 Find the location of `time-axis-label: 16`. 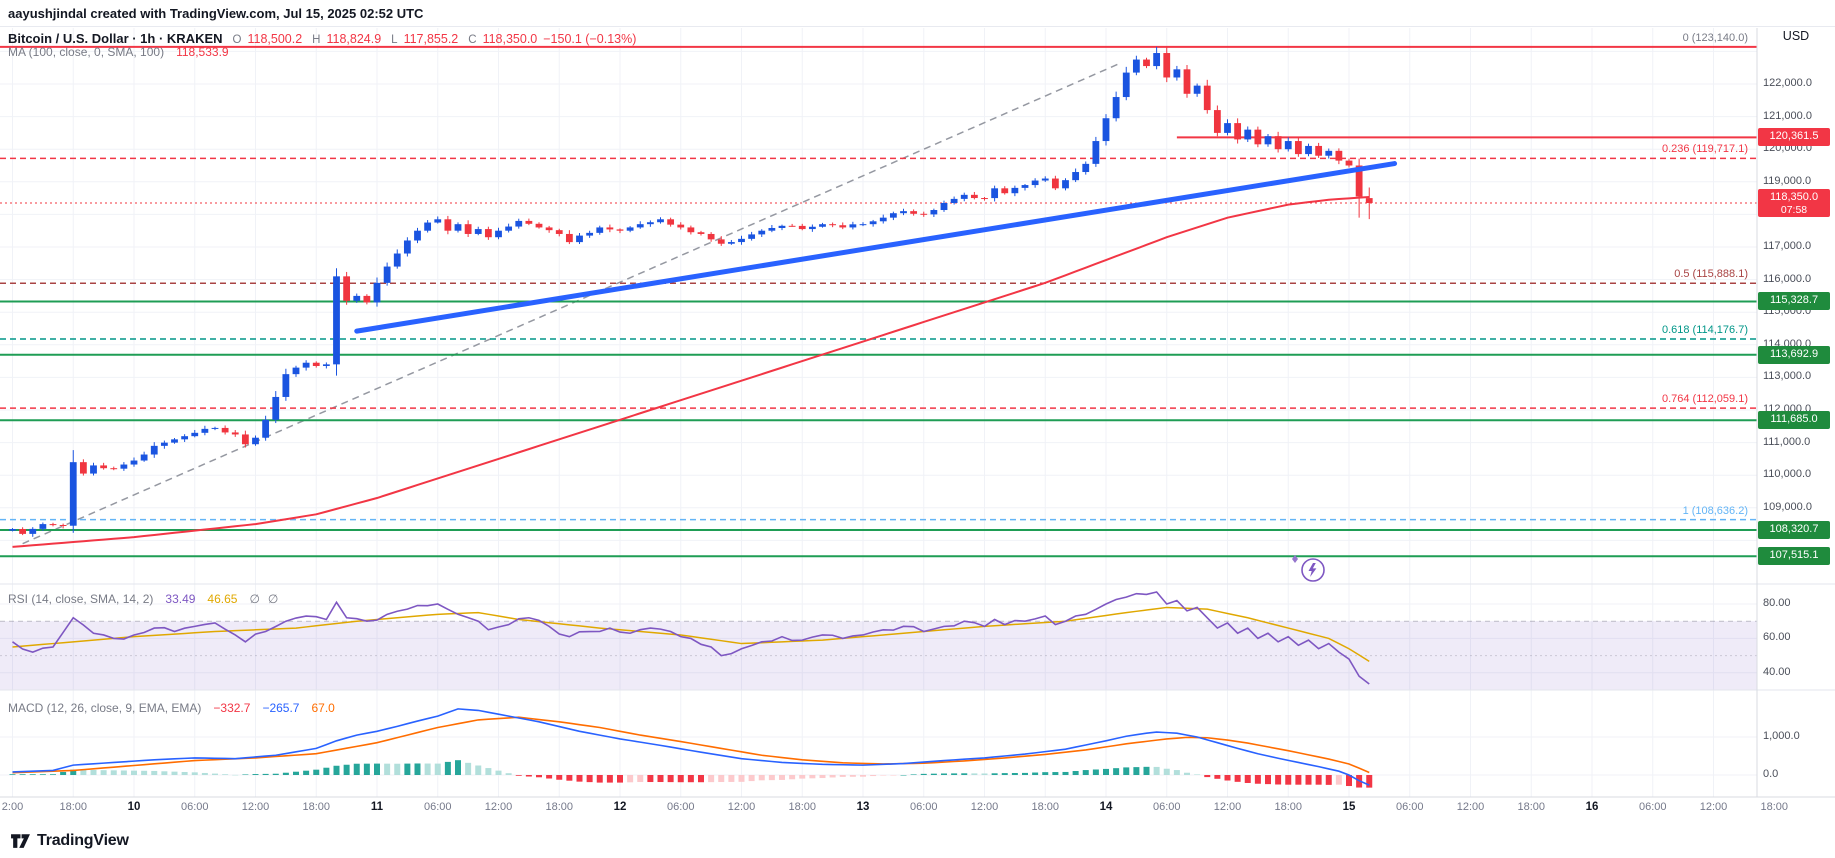

time-axis-label: 16 is located at coordinates (1592, 807).